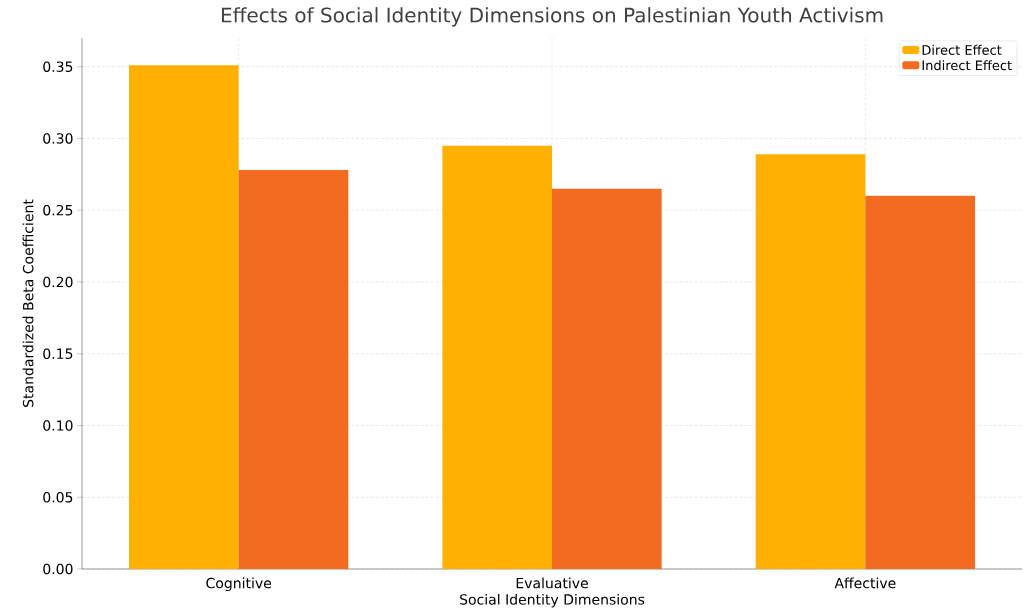  What do you see at coordinates (865, 583) in the screenshot?
I see `x-tick-label: Affective` at bounding box center [865, 583].